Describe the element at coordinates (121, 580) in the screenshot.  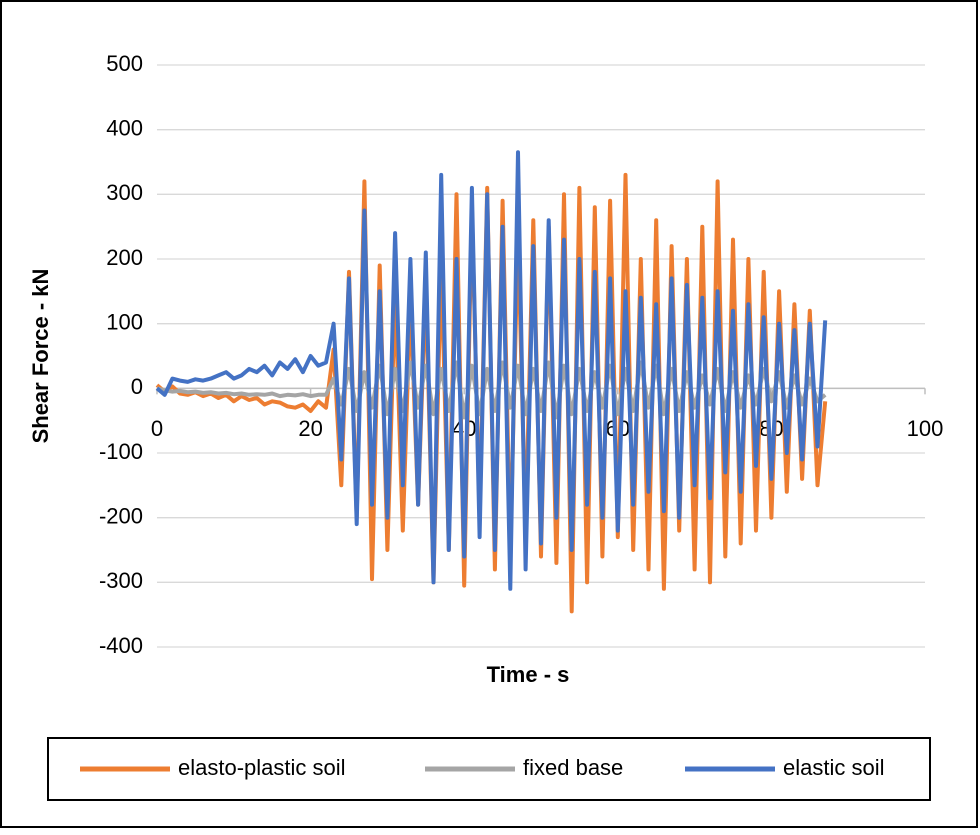
I see `y-tick-label: -300` at that location.